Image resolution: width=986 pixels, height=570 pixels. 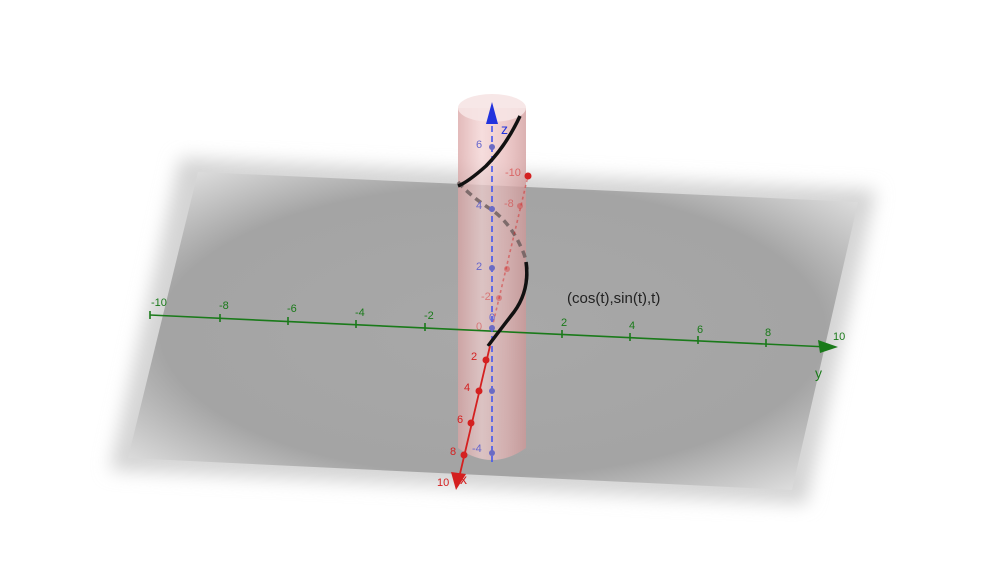 I want to click on y-tick-label: 2, so click(x=564, y=323).